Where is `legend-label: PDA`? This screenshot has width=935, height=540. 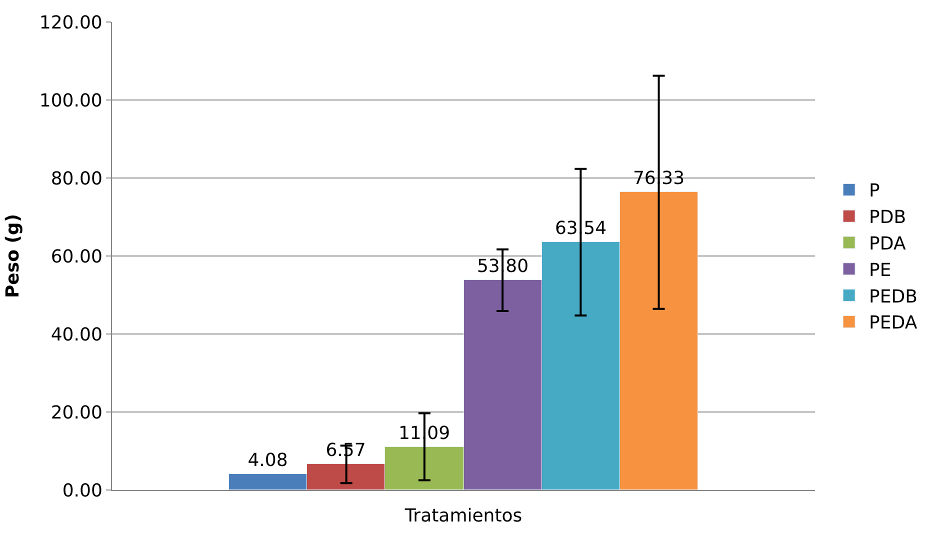 legend-label: PDA is located at coordinates (887, 244).